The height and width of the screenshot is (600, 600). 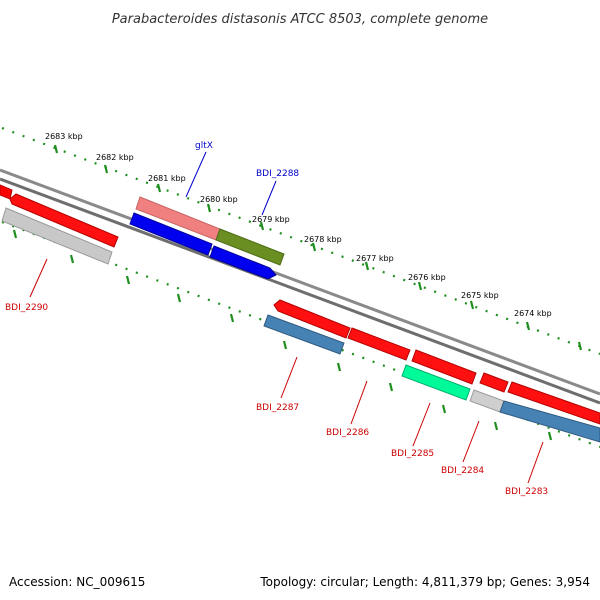 I want to click on BDI_2288-feature, so click(x=250, y=247).